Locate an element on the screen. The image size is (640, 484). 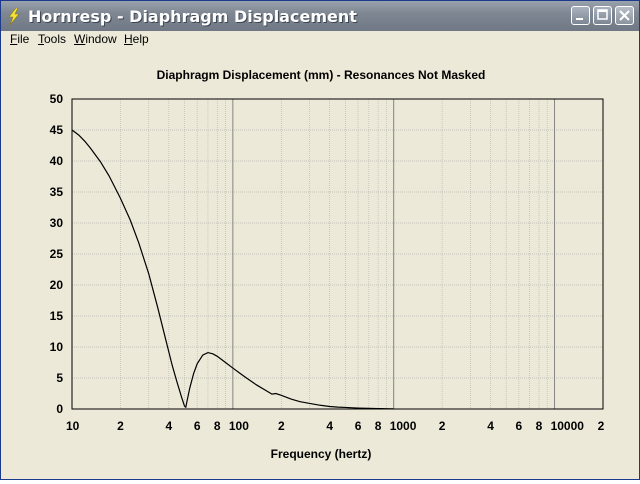
menu-file: File is located at coordinates (20, 39).